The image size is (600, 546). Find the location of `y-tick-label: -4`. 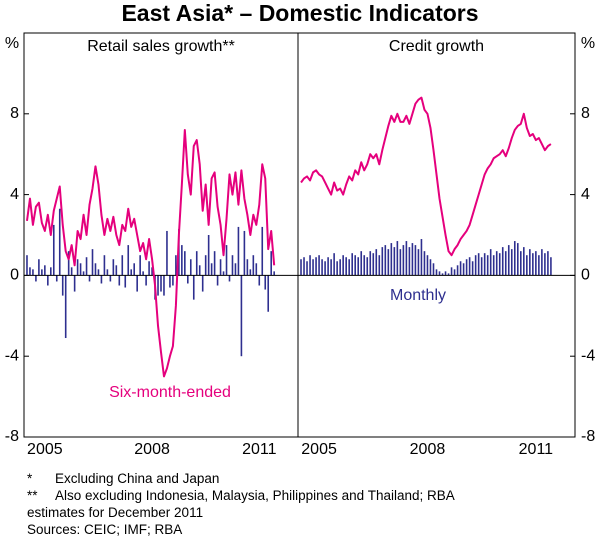

y-tick-label: -4 is located at coordinates (12, 355).